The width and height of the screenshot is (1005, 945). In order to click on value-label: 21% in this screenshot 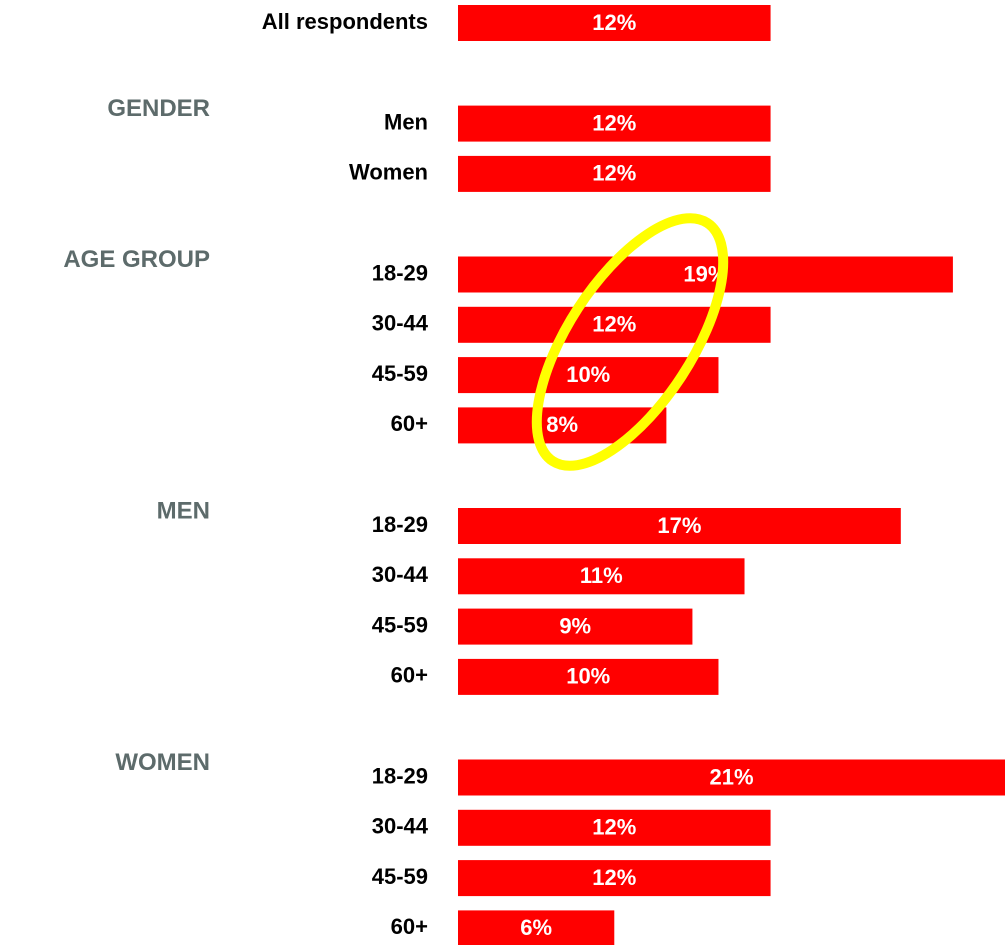, I will do `click(731, 776)`.